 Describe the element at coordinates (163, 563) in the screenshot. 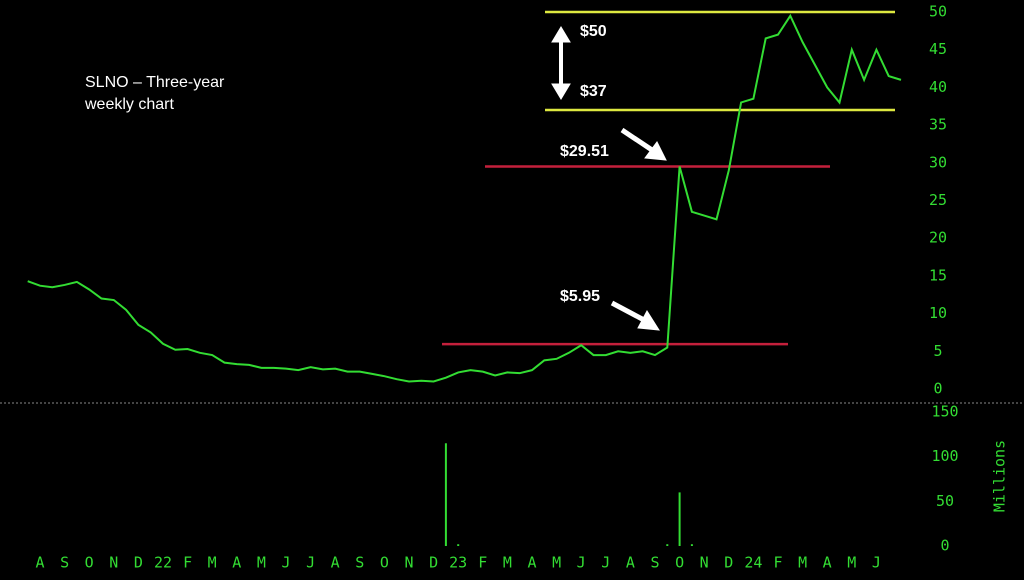

I see `x-tick-label: 22` at that location.